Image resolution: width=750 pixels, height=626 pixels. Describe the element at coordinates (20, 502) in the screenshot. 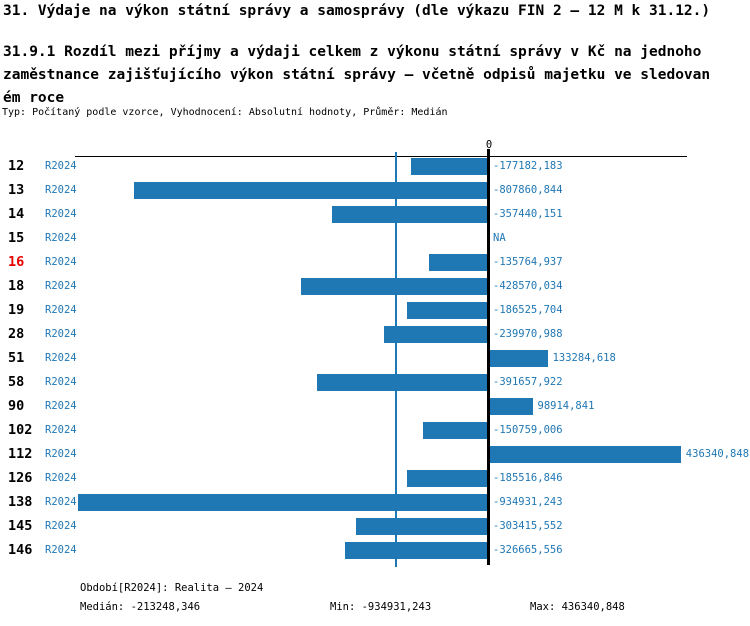

I see `row-category-label: 138` at that location.